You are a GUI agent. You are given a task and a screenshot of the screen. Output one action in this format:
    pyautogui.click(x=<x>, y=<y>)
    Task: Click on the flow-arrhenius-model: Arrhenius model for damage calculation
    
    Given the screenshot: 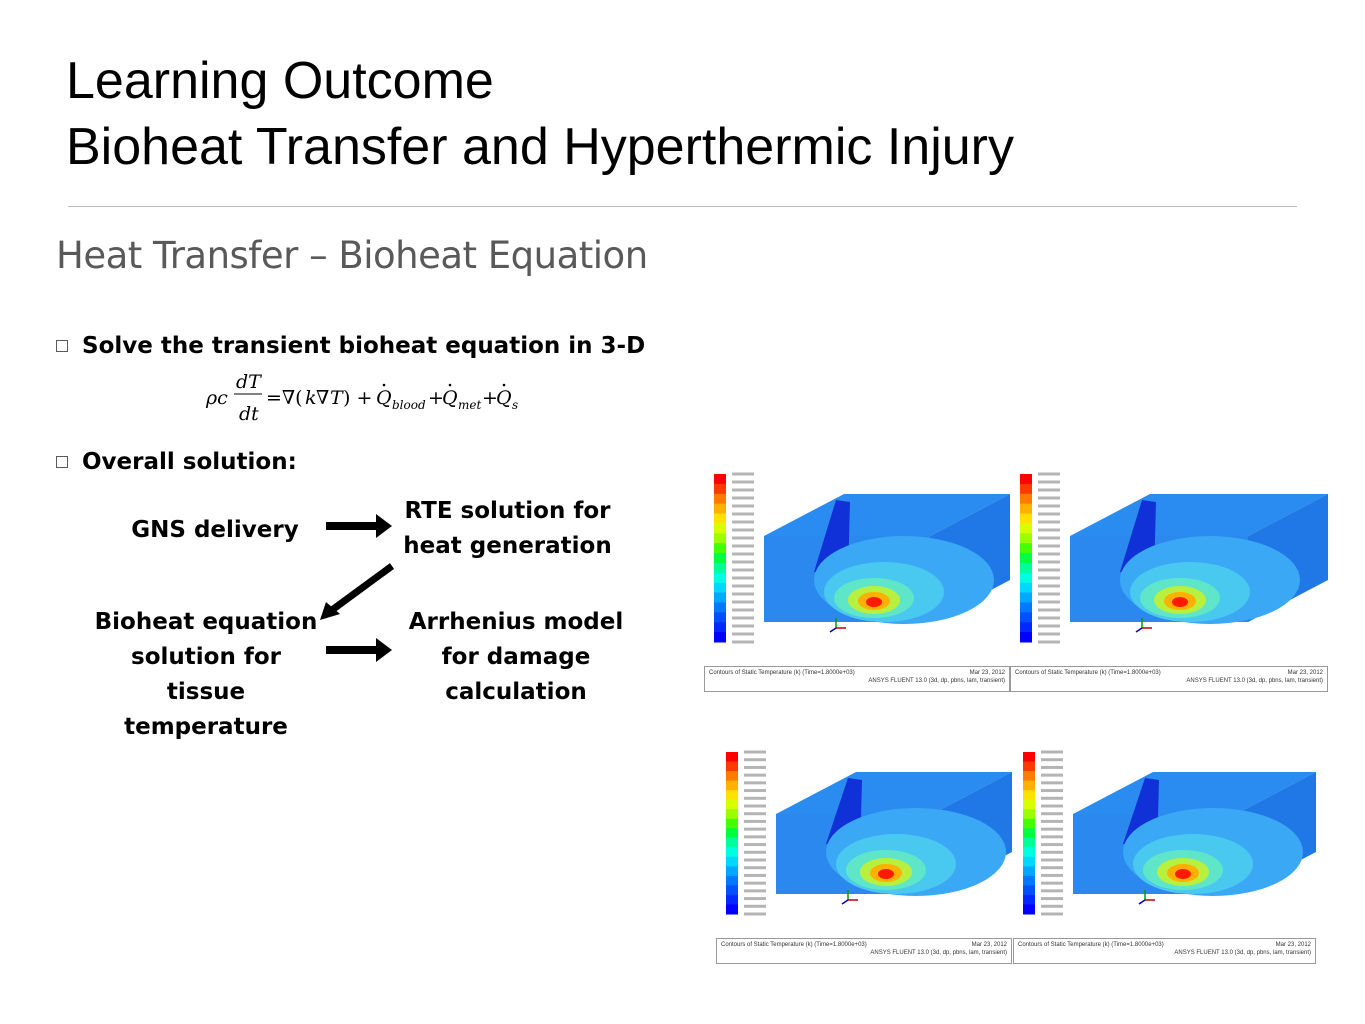 What is the action you would take?
    pyautogui.click(x=516, y=657)
    